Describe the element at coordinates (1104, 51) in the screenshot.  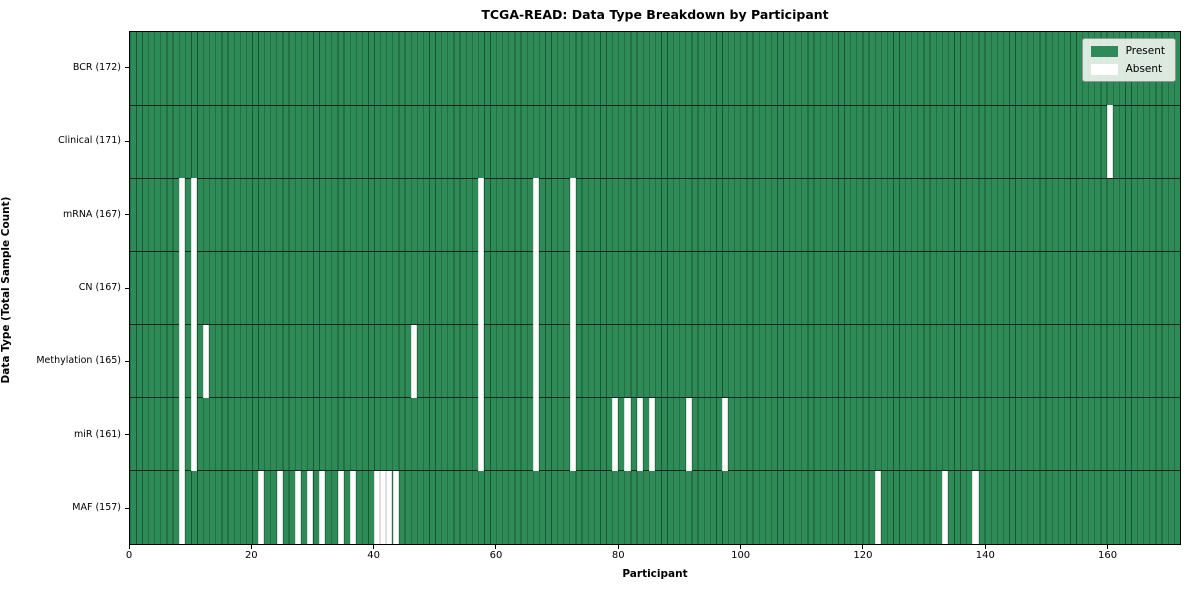
I see `present-swatch` at that location.